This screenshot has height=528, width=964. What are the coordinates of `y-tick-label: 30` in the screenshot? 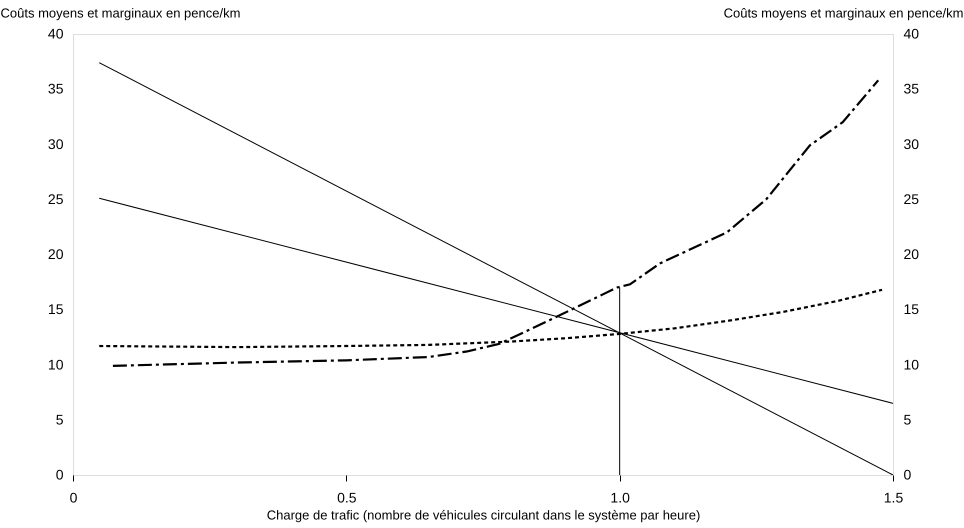 It's located at (56, 144).